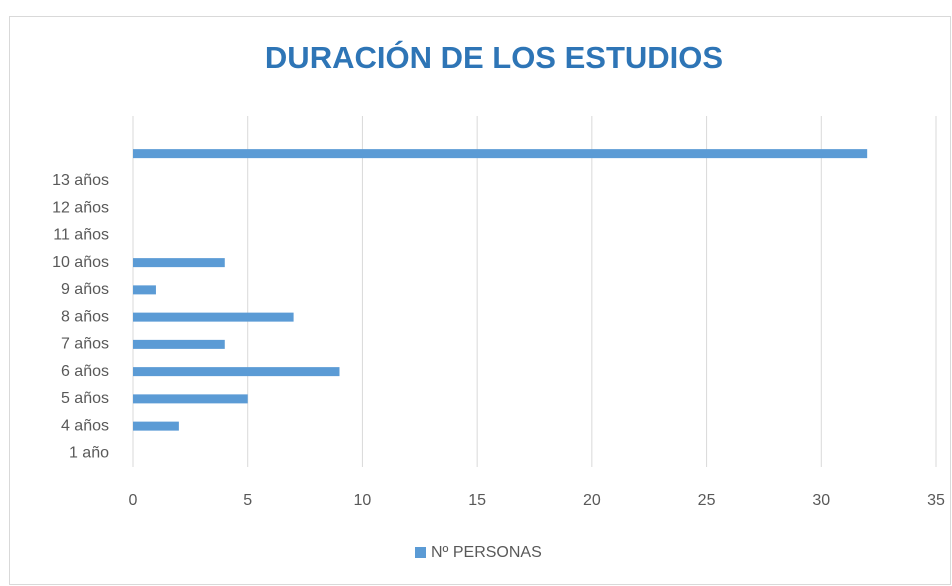  What do you see at coordinates (85, 316) in the screenshot?
I see `y-tick-label: 8 años` at bounding box center [85, 316].